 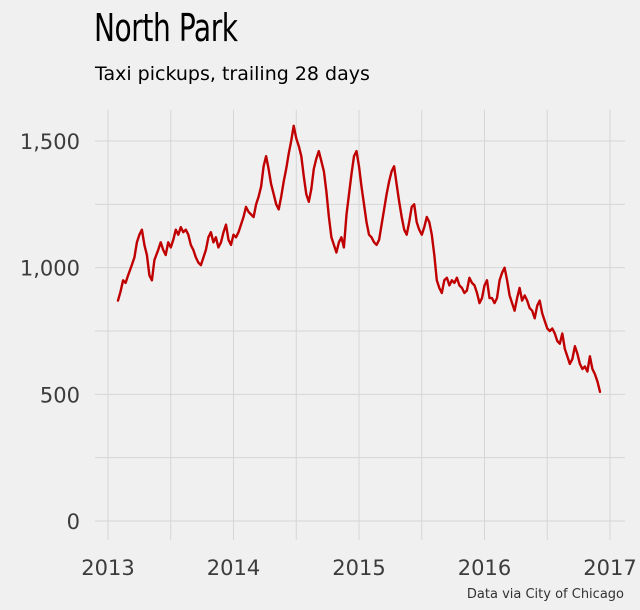 I want to click on chart-title: North Park, so click(x=166, y=28).